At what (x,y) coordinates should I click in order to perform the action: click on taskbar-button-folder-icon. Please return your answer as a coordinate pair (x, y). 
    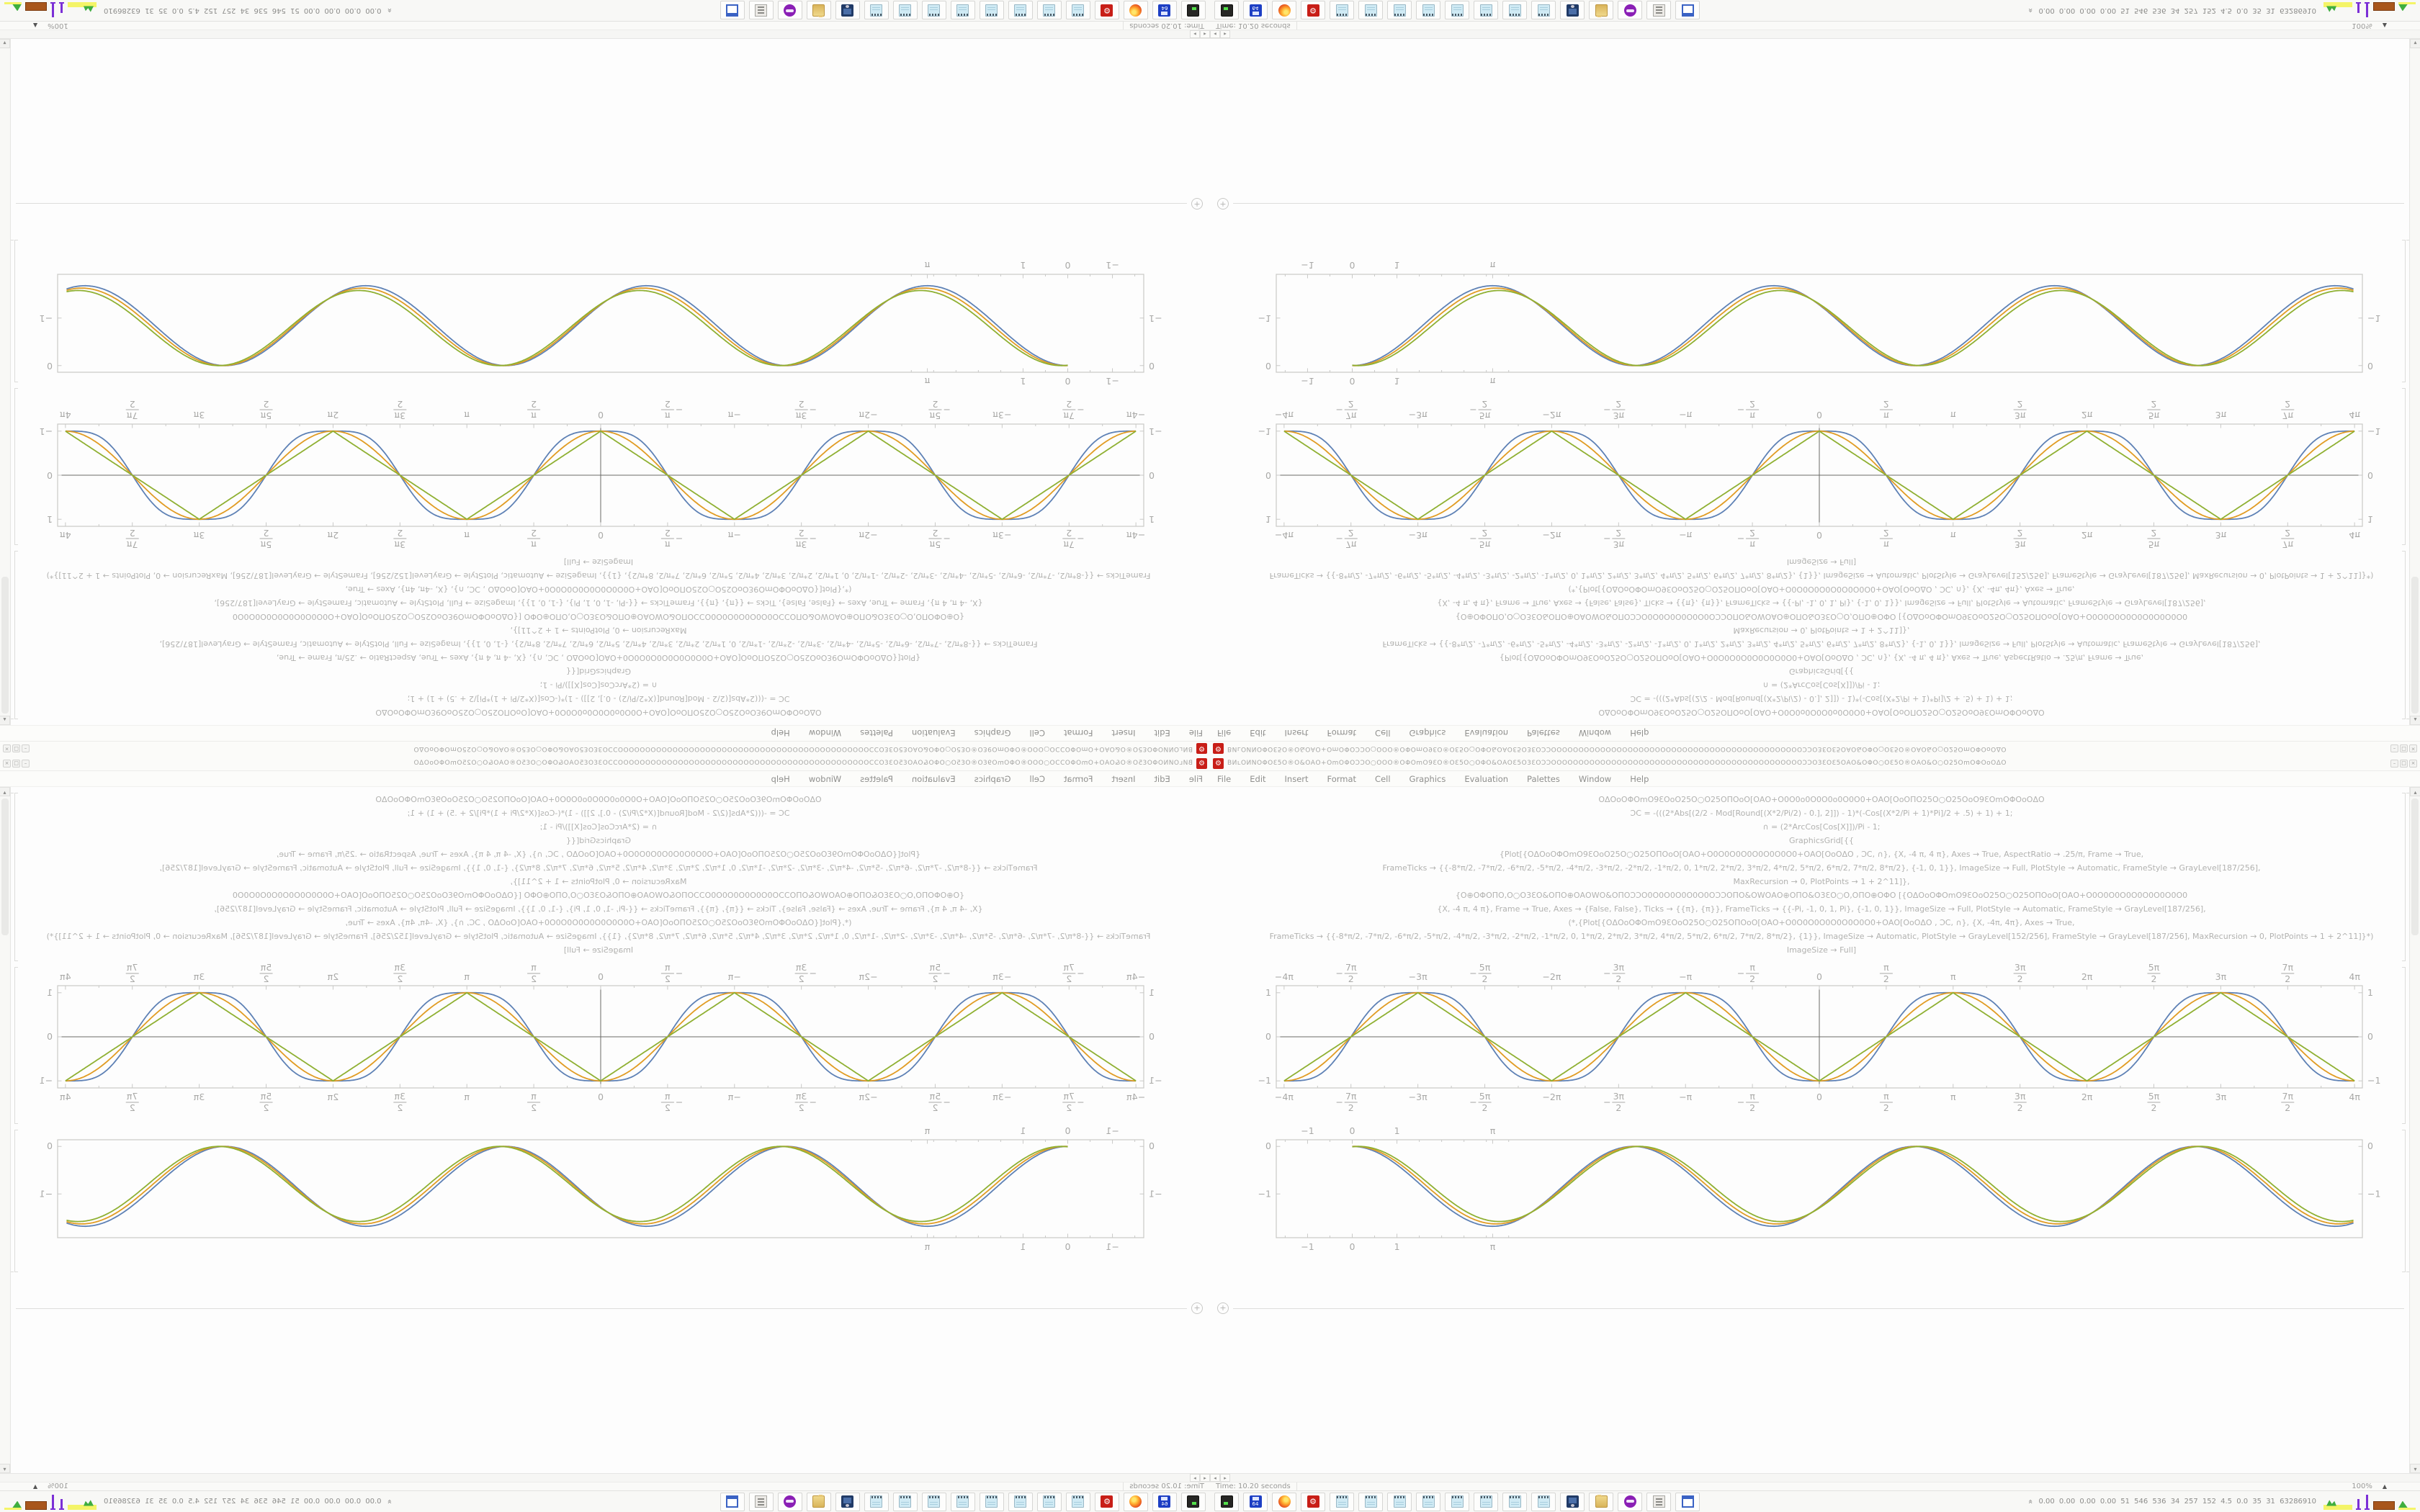
    Looking at the image, I should click on (819, 10).